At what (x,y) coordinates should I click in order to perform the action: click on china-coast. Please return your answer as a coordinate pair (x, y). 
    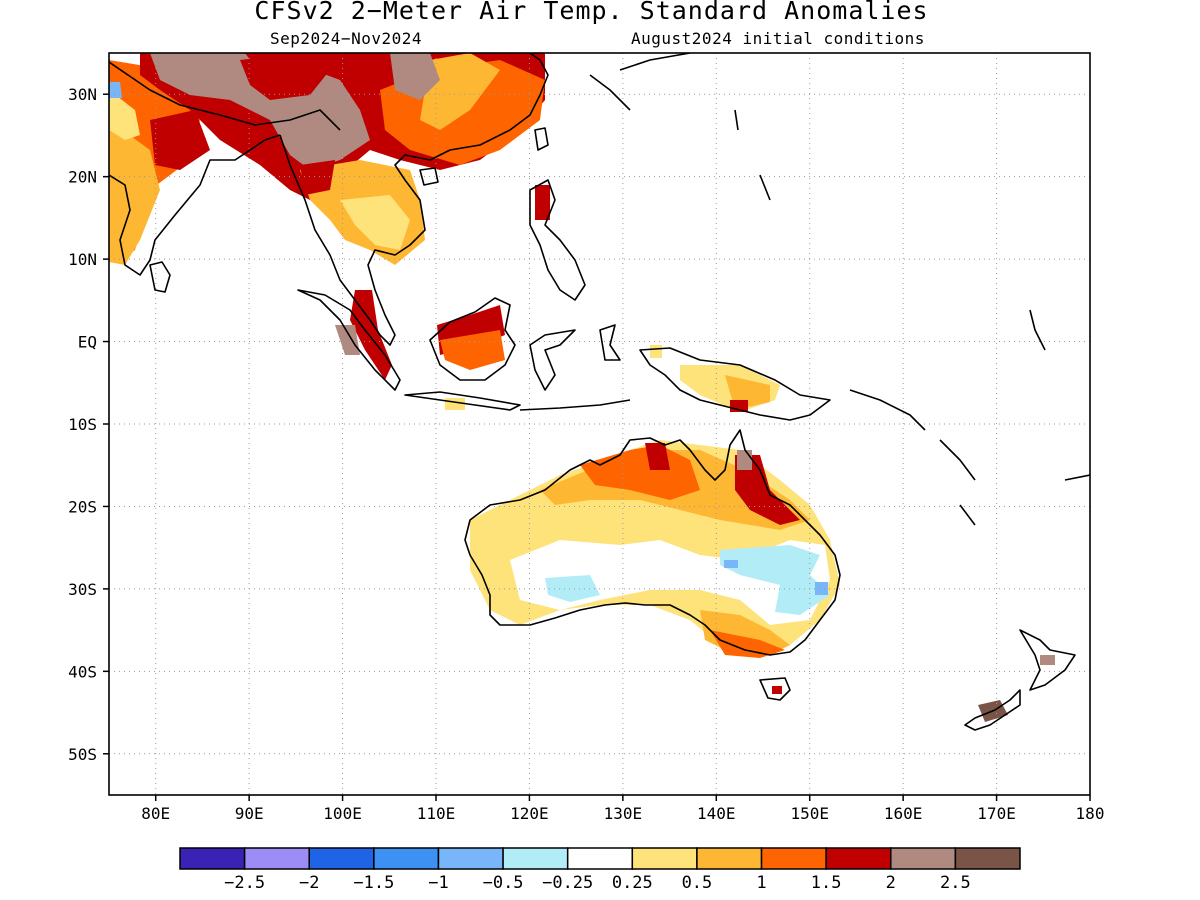
    Looking at the image, I should click on (539, 74).